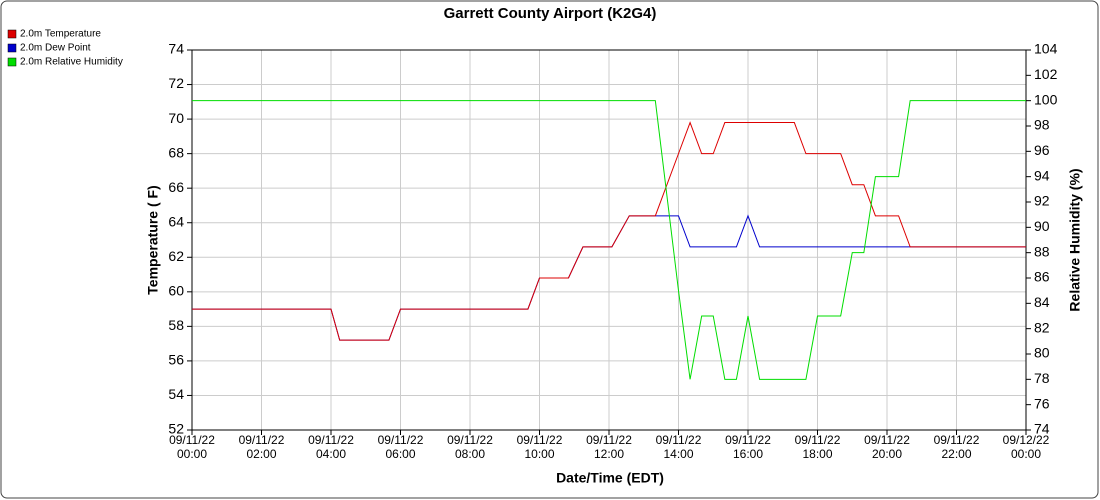 Image resolution: width=1100 pixels, height=500 pixels. I want to click on y-tick-label: 58, so click(176, 325).